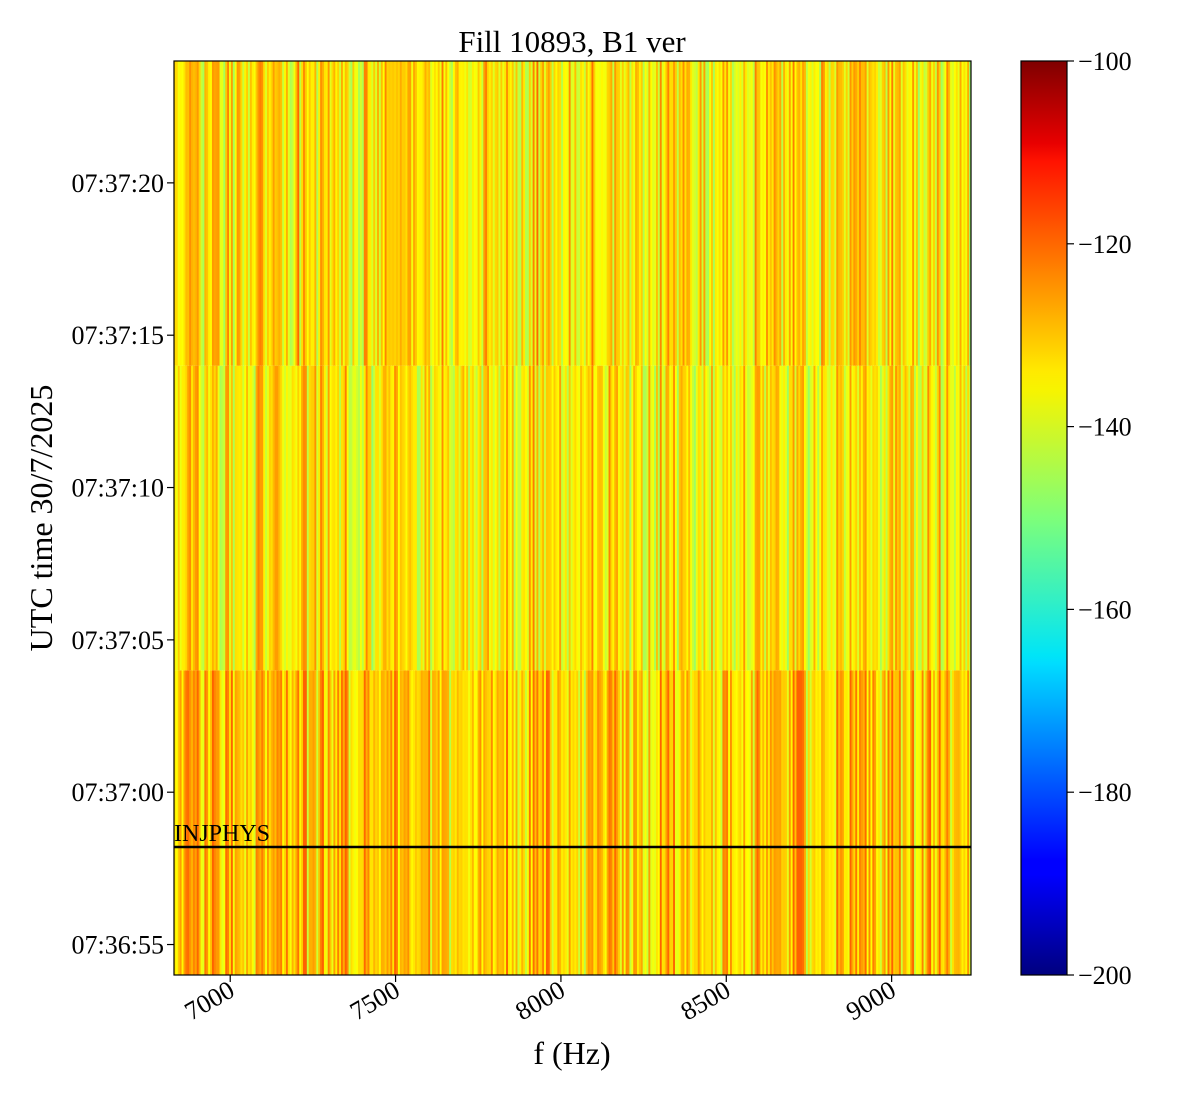  What do you see at coordinates (41, 518) in the screenshot?
I see `y-axis-label: UTC time 30/7/2025` at bounding box center [41, 518].